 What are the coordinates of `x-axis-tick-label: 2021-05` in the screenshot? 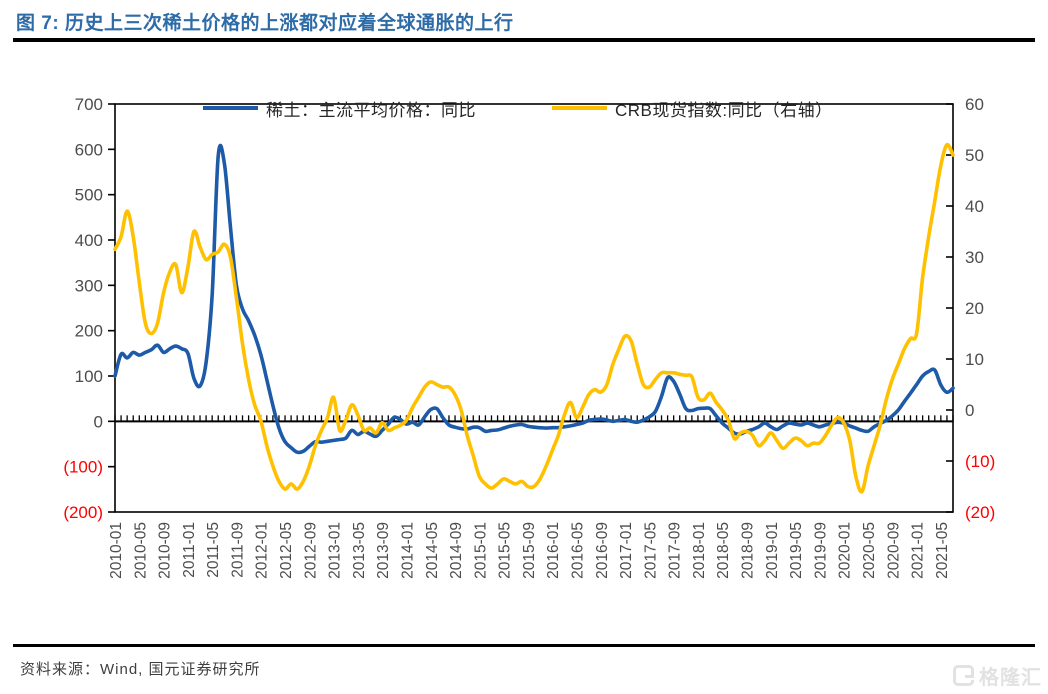 It's located at (942, 550).